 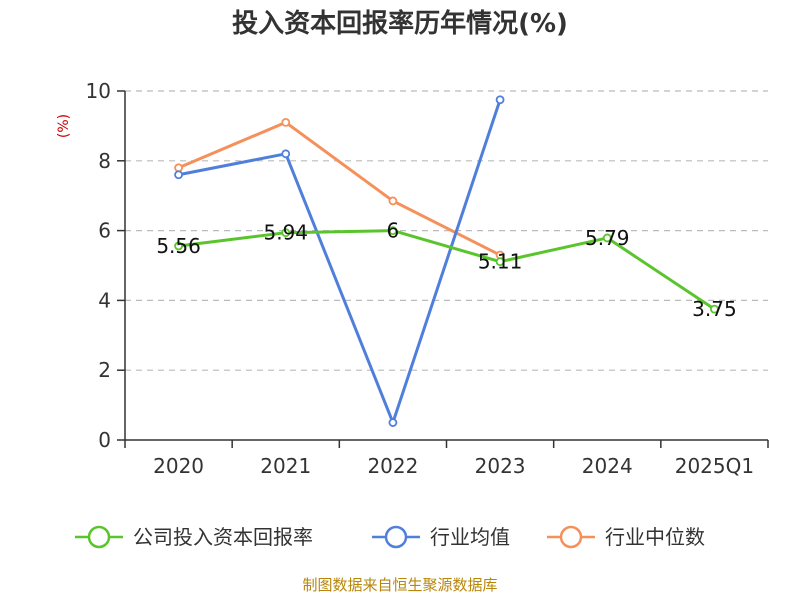 I want to click on legend-label: 行业均值, so click(x=470, y=537).